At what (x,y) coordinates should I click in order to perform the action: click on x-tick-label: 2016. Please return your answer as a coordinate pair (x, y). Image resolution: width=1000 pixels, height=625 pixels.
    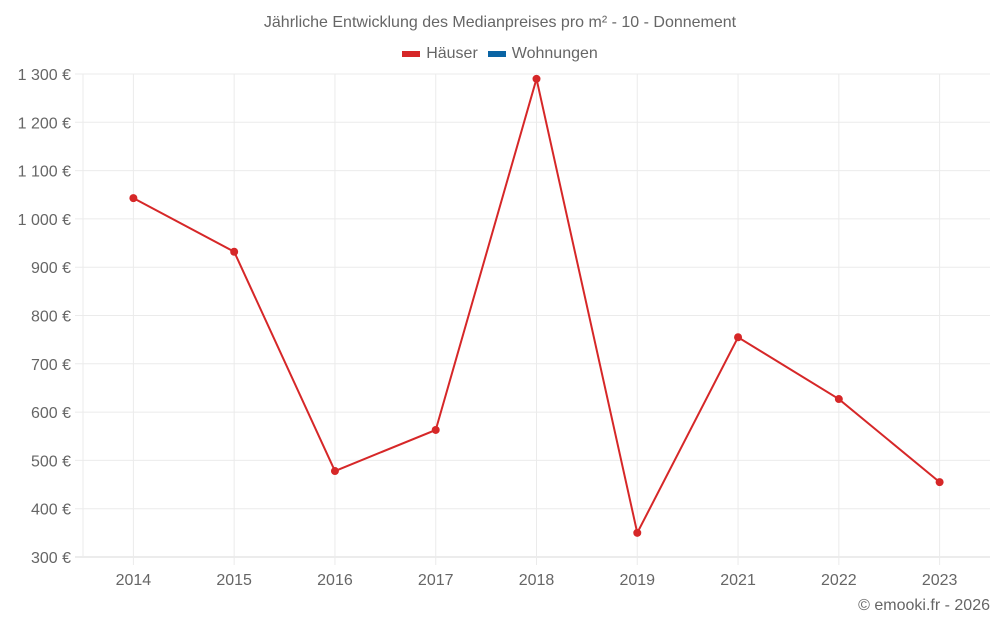
    Looking at the image, I should click on (335, 580).